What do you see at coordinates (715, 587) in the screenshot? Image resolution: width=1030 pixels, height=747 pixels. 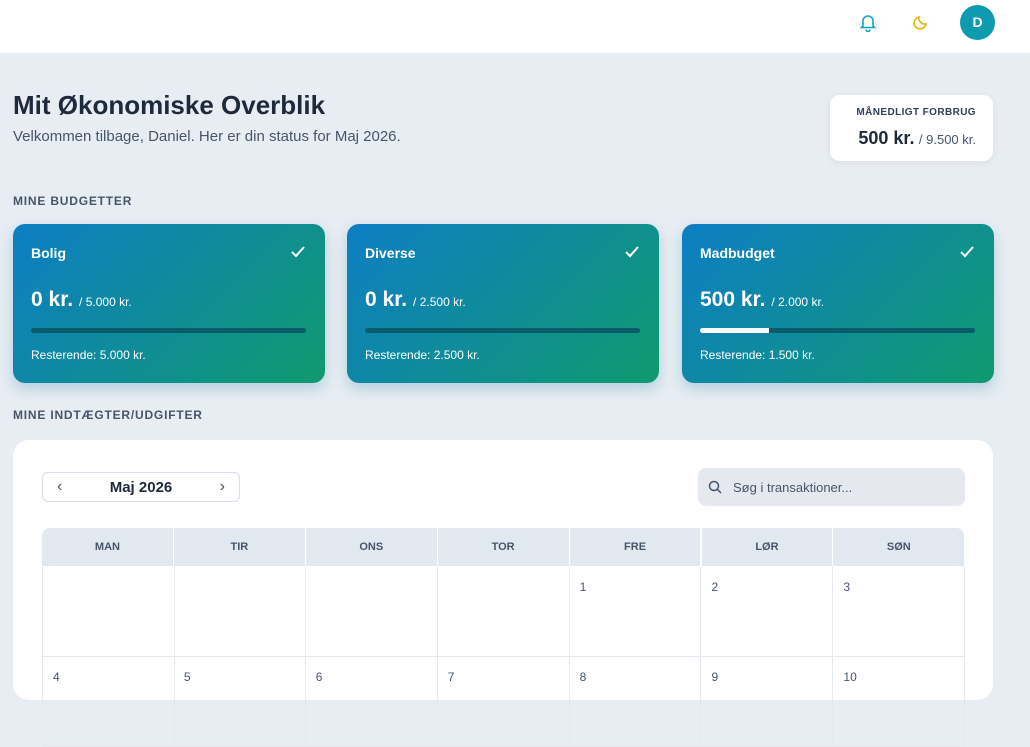 I see `day-number: 2` at bounding box center [715, 587].